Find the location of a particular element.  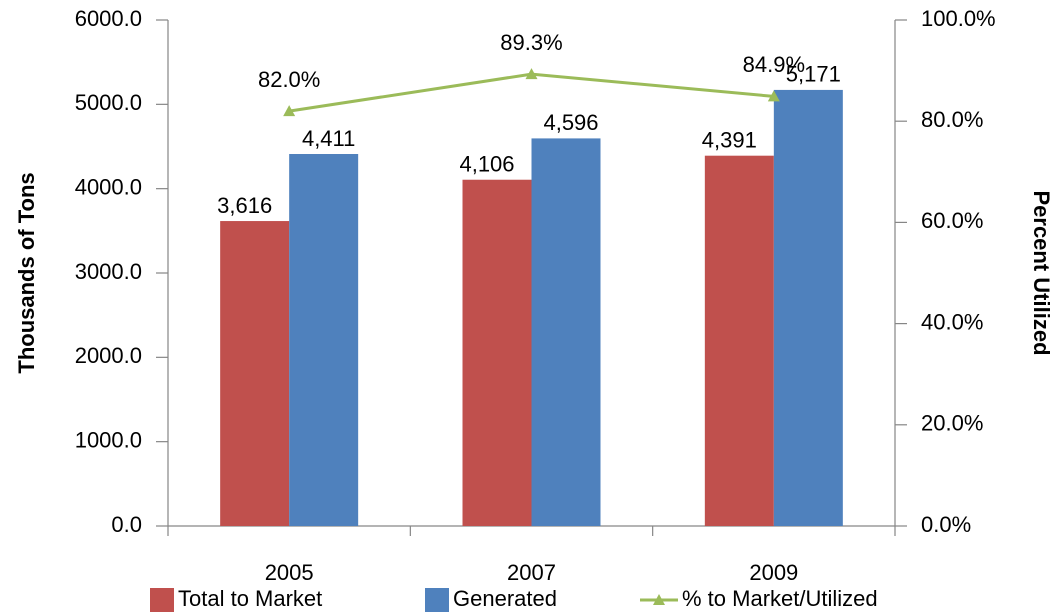

y-tick-label: 1000.0 is located at coordinates (108, 439).